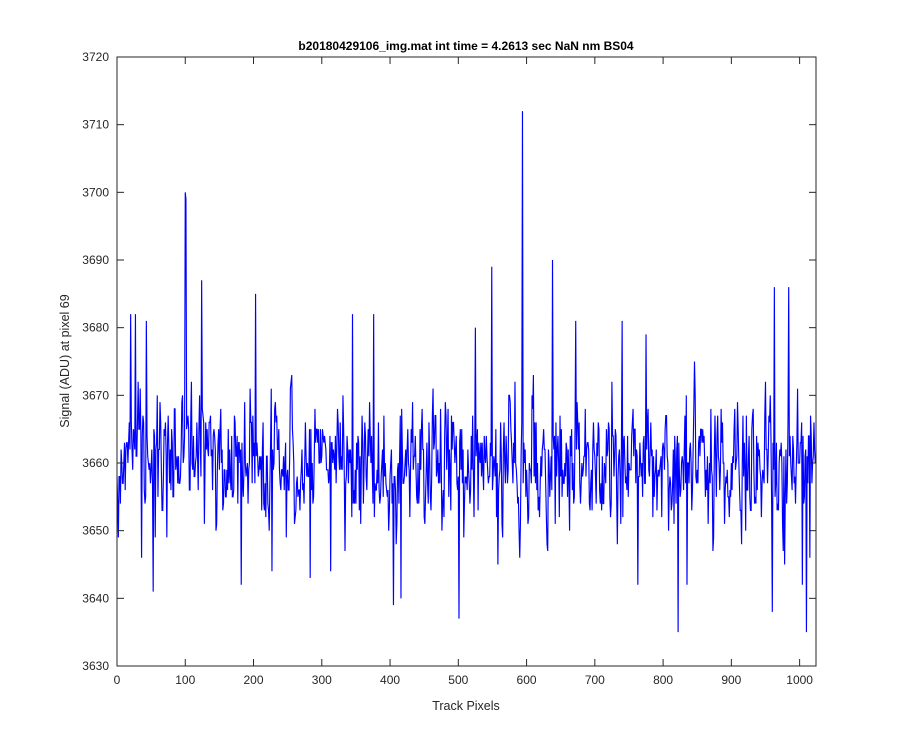  Describe the element at coordinates (65, 360) in the screenshot. I see `y-axis-label: Signal (ADU) at pixel 69` at that location.